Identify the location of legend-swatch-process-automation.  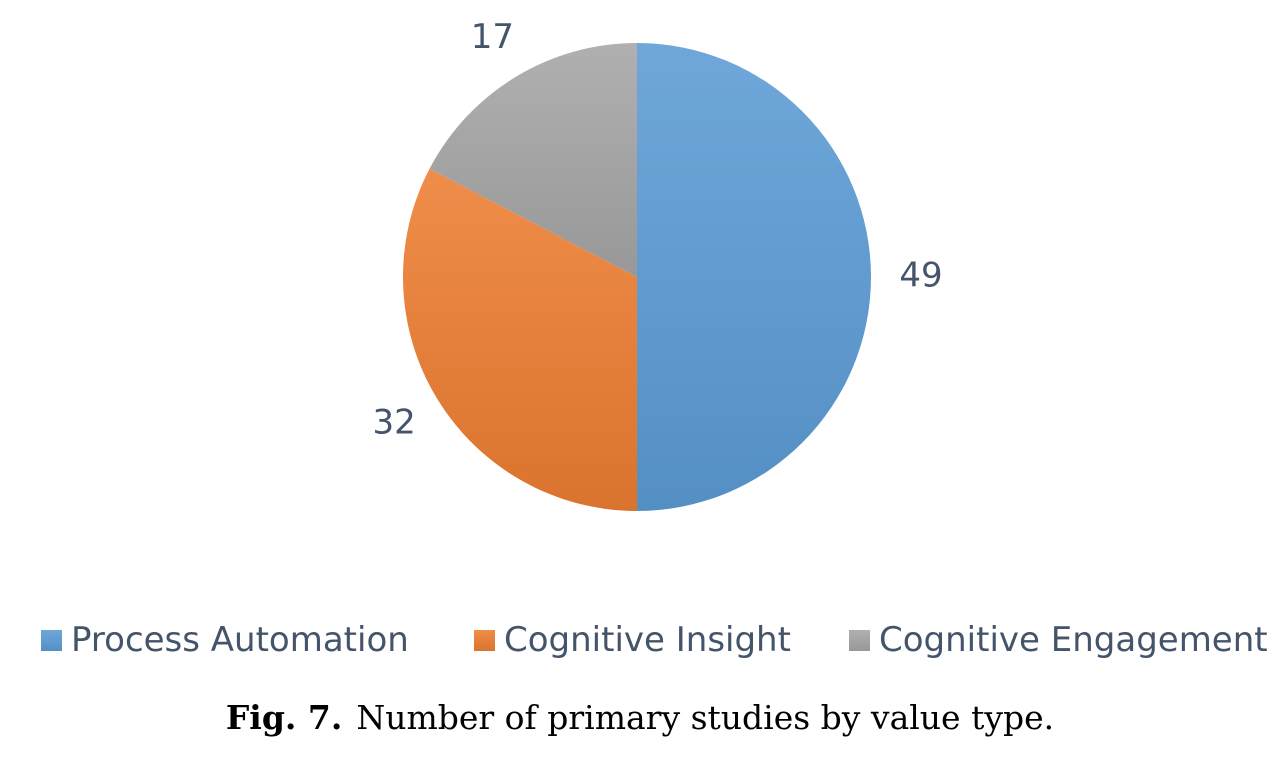
(51, 640).